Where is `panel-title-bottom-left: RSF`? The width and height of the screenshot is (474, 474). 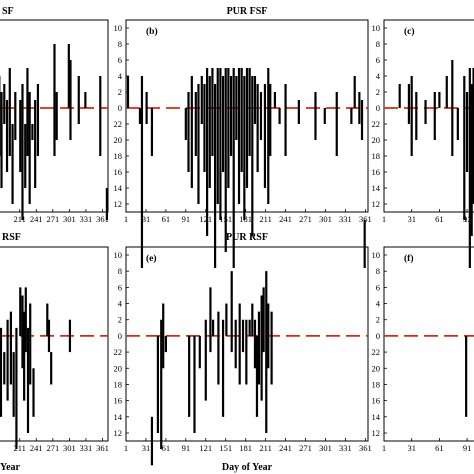 panel-title-bottom-left: RSF is located at coordinates (11, 237).